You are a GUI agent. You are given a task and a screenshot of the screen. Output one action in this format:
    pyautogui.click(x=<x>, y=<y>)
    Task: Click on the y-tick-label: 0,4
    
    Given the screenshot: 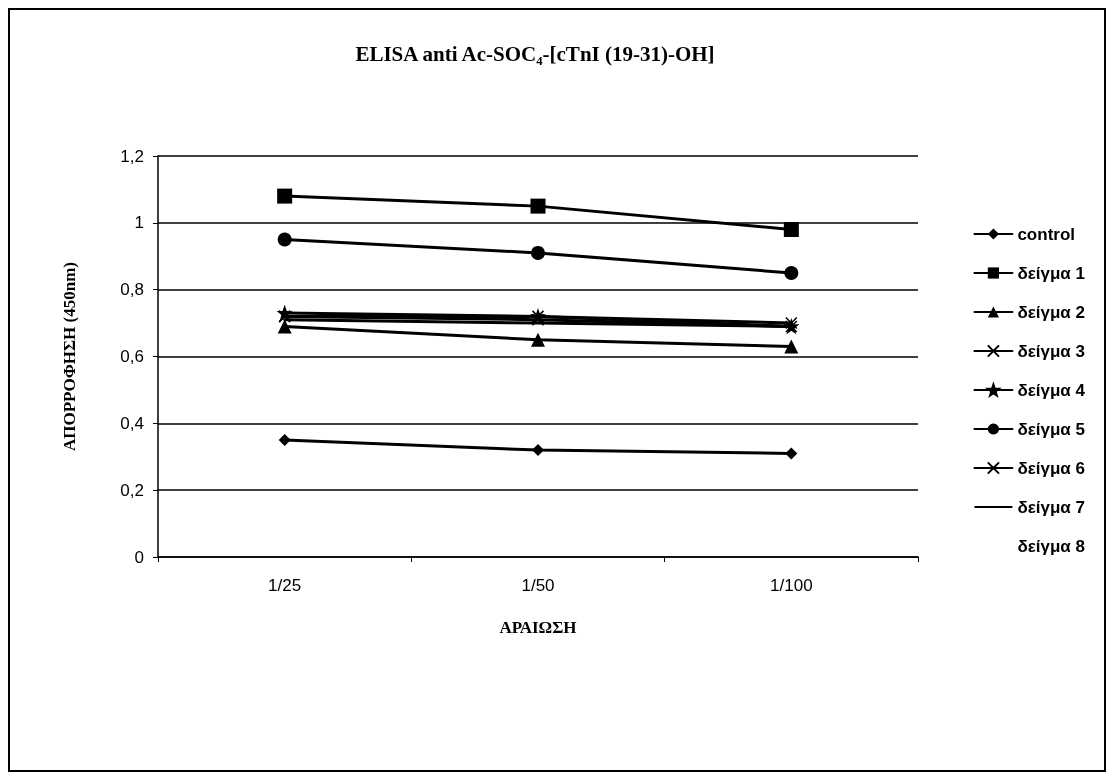 What is the action you would take?
    pyautogui.click(x=132, y=423)
    